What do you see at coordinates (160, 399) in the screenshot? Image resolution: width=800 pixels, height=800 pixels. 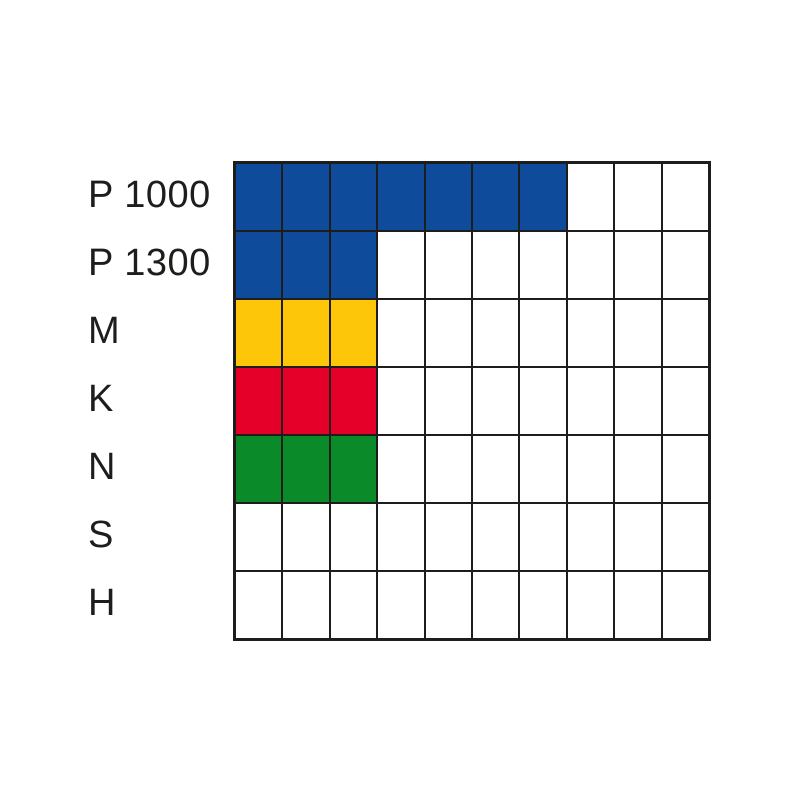 I see `row-labels: P 1000 P 1300 M K N S H` at bounding box center [160, 399].